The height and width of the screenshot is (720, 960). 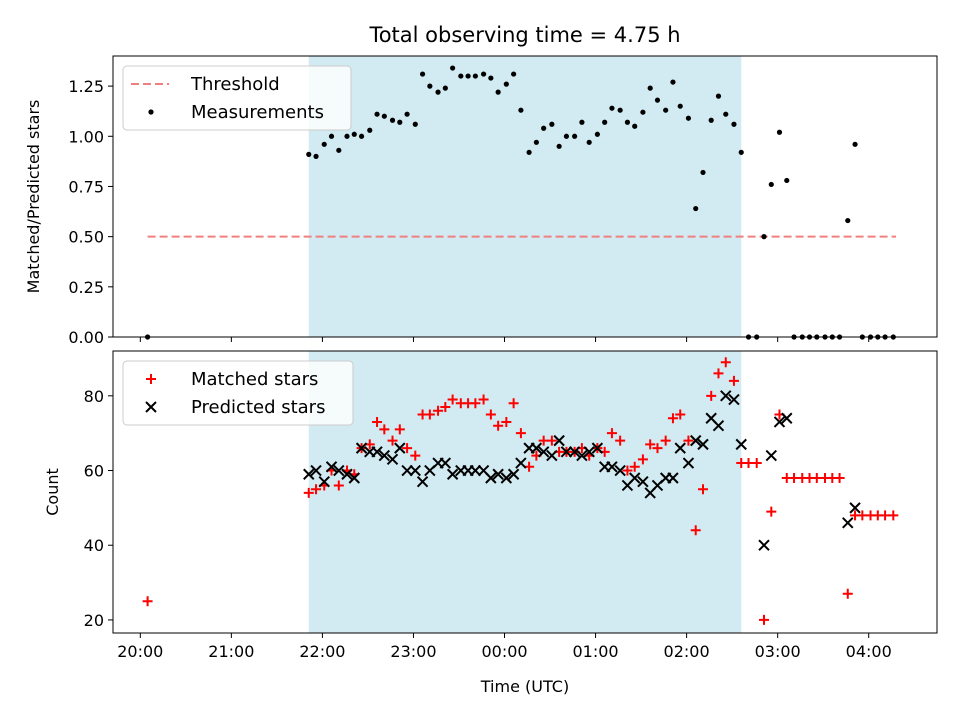 What do you see at coordinates (413, 651) in the screenshot?
I see `x-tick-label: 23:00` at bounding box center [413, 651].